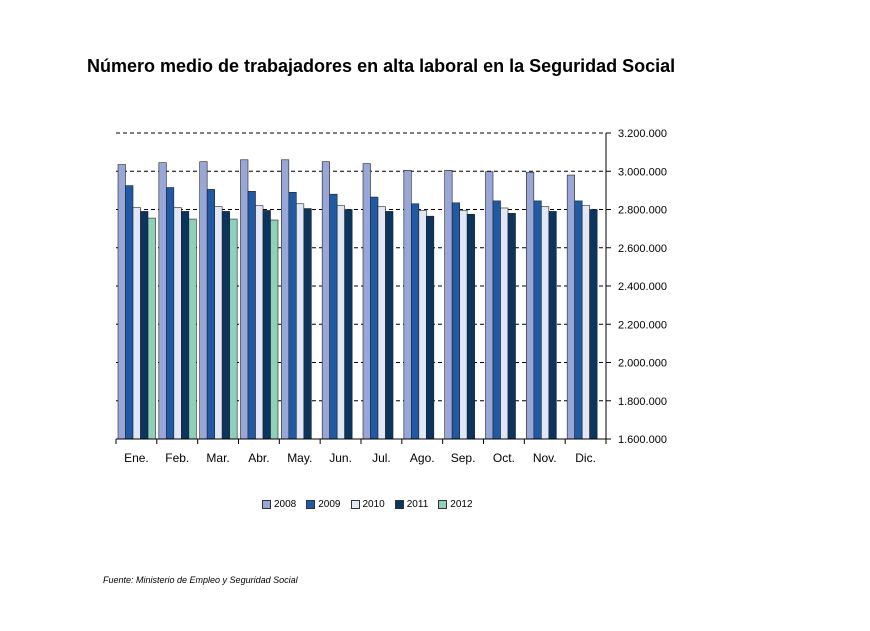 The width and height of the screenshot is (870, 631). Describe the element at coordinates (504, 323) in the screenshot. I see `bar-2010-oct` at that location.